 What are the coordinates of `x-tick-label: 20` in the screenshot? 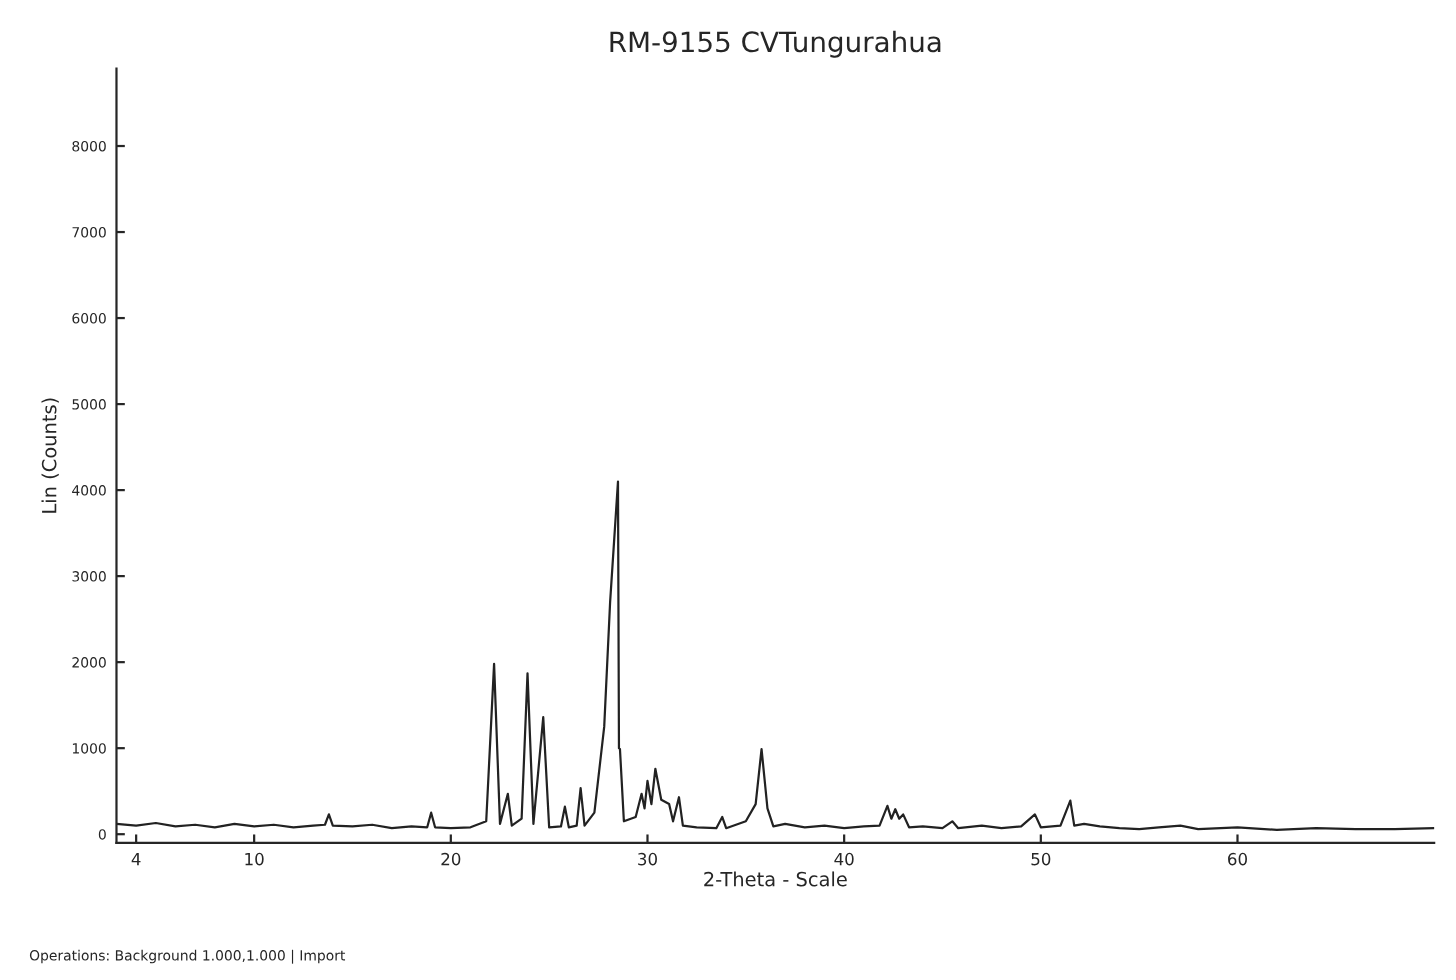 It's located at (451, 859).